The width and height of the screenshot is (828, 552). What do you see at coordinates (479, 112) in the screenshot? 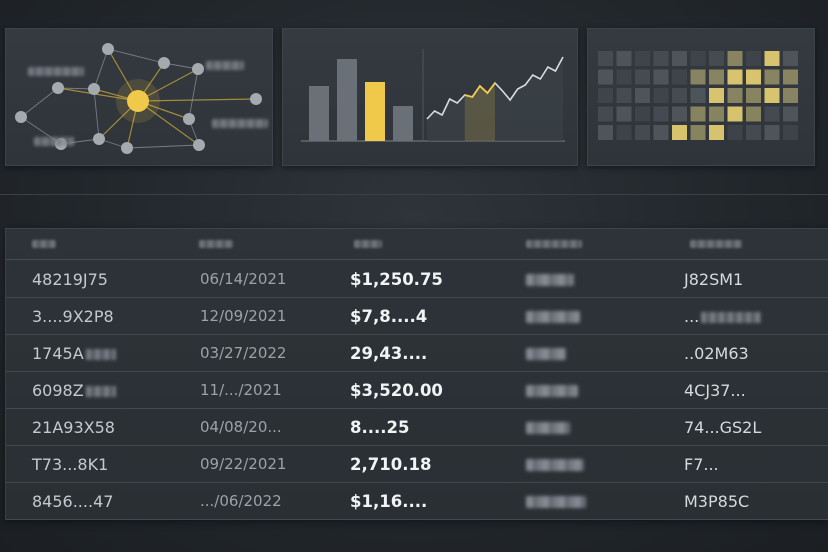
I see `line-highlight-area` at bounding box center [479, 112].